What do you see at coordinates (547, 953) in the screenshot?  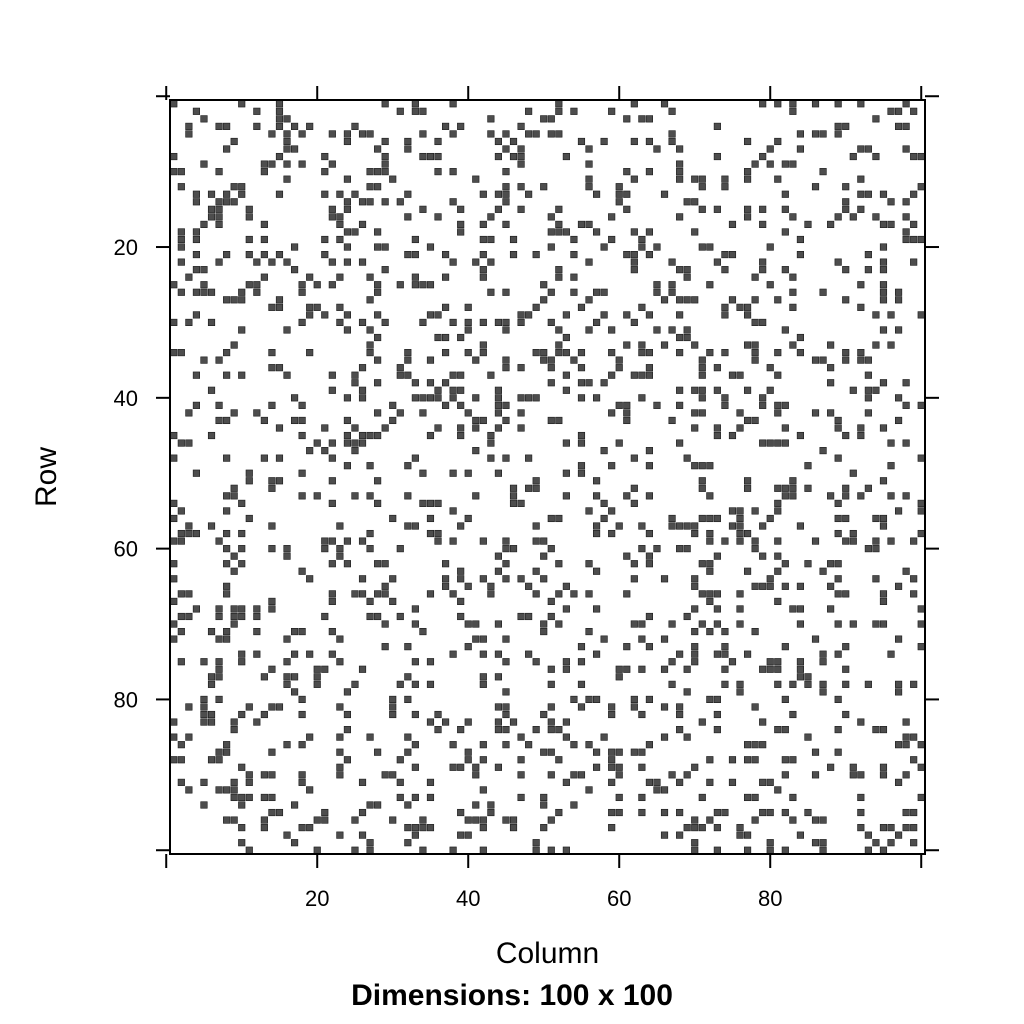 I see `x-axis-title: Column` at bounding box center [547, 953].